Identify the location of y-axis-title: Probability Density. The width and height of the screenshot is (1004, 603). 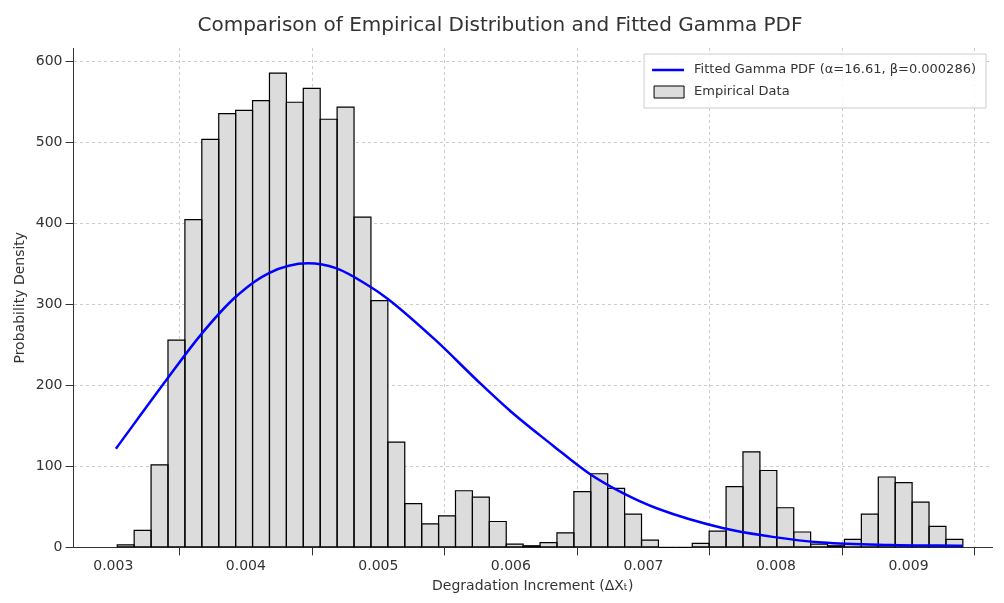
(19, 297).